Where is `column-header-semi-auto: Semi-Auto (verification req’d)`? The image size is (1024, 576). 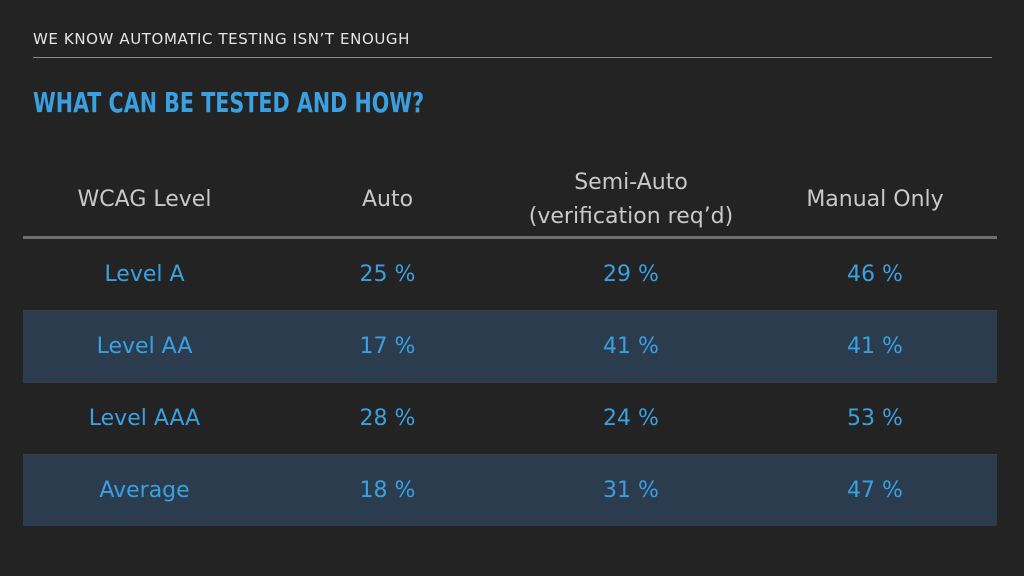
column-header-semi-auto: Semi-Auto (verification req’d) is located at coordinates (631, 201).